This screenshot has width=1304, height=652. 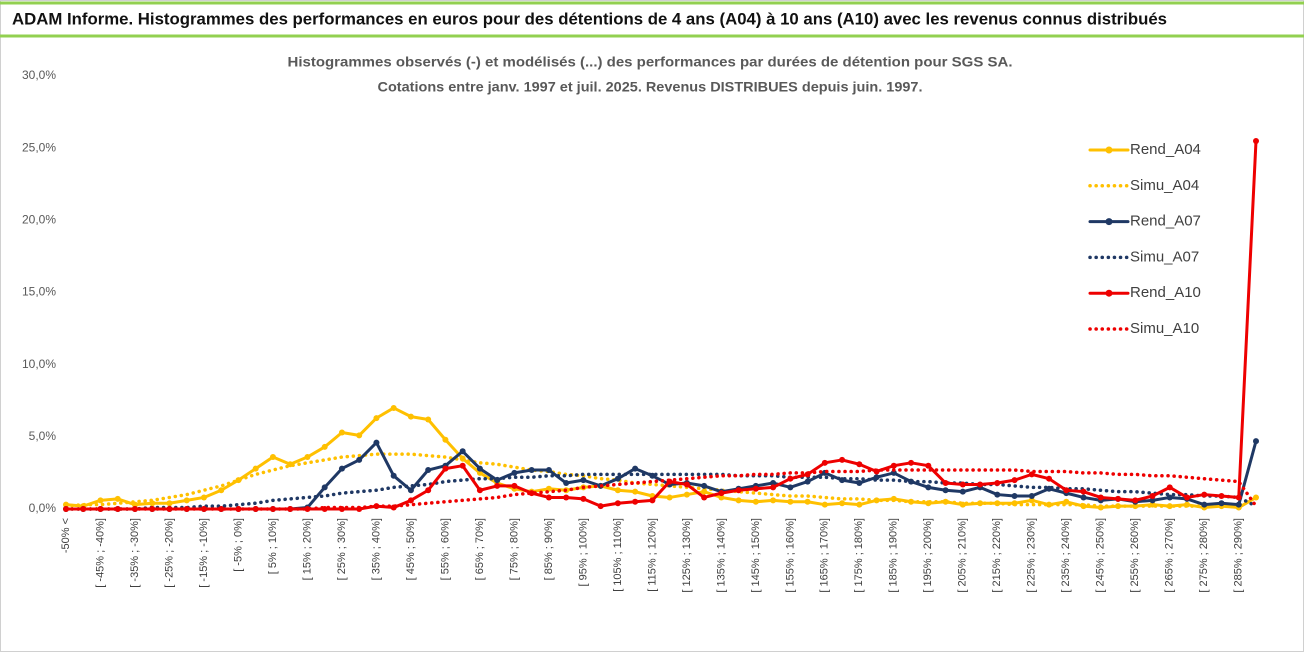 I want to click on legend-label: Rend_A04, so click(x=1165, y=149).